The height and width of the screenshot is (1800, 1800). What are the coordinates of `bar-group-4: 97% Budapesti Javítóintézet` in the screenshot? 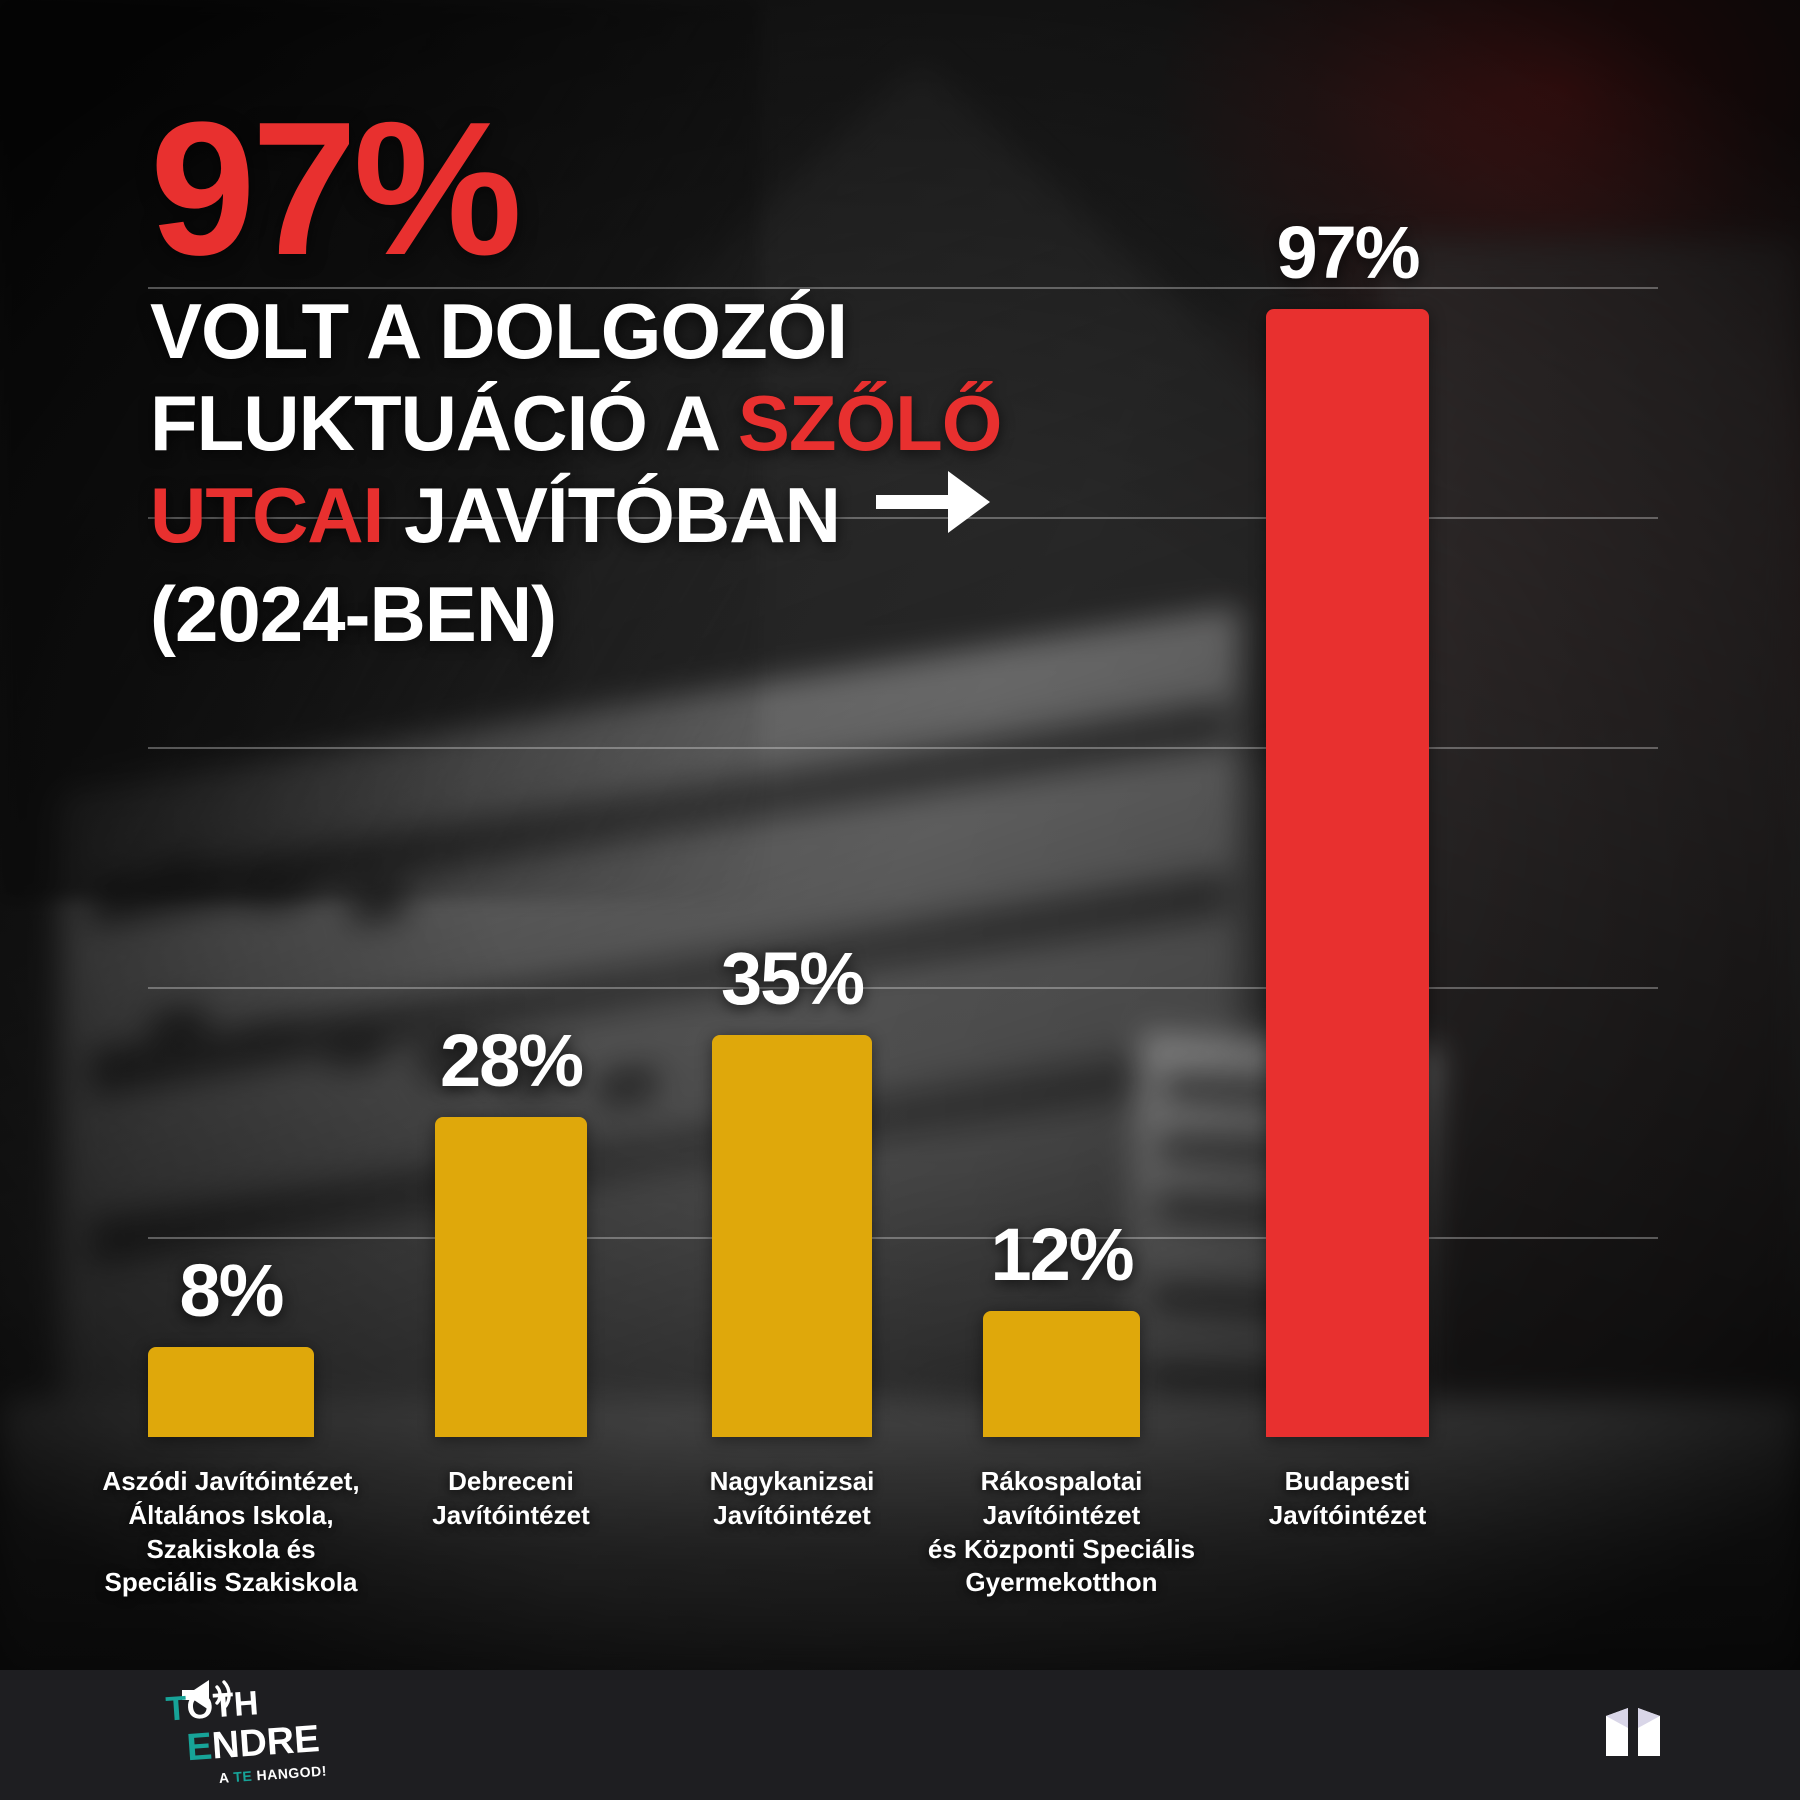 It's located at (1347, 870).